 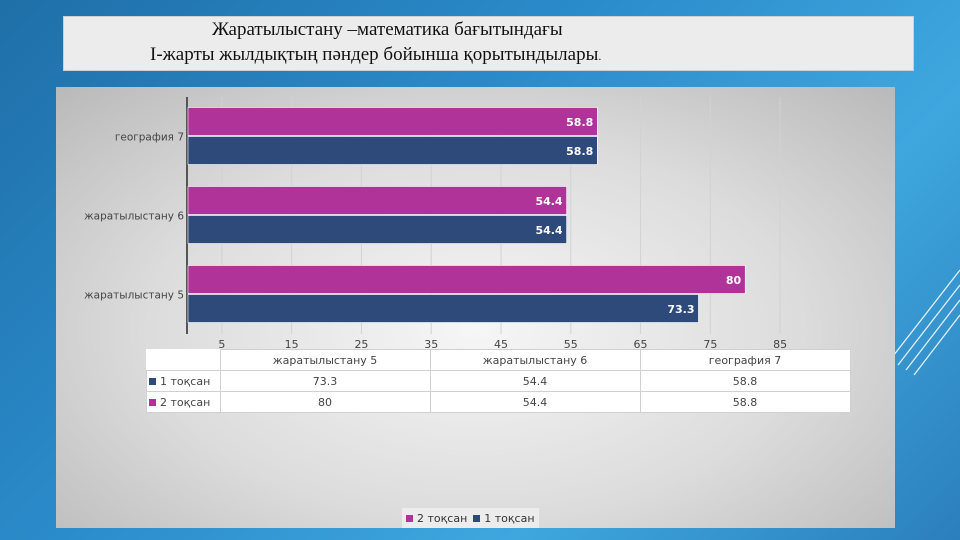 I want to click on bar-data-label: 80, so click(x=734, y=280).